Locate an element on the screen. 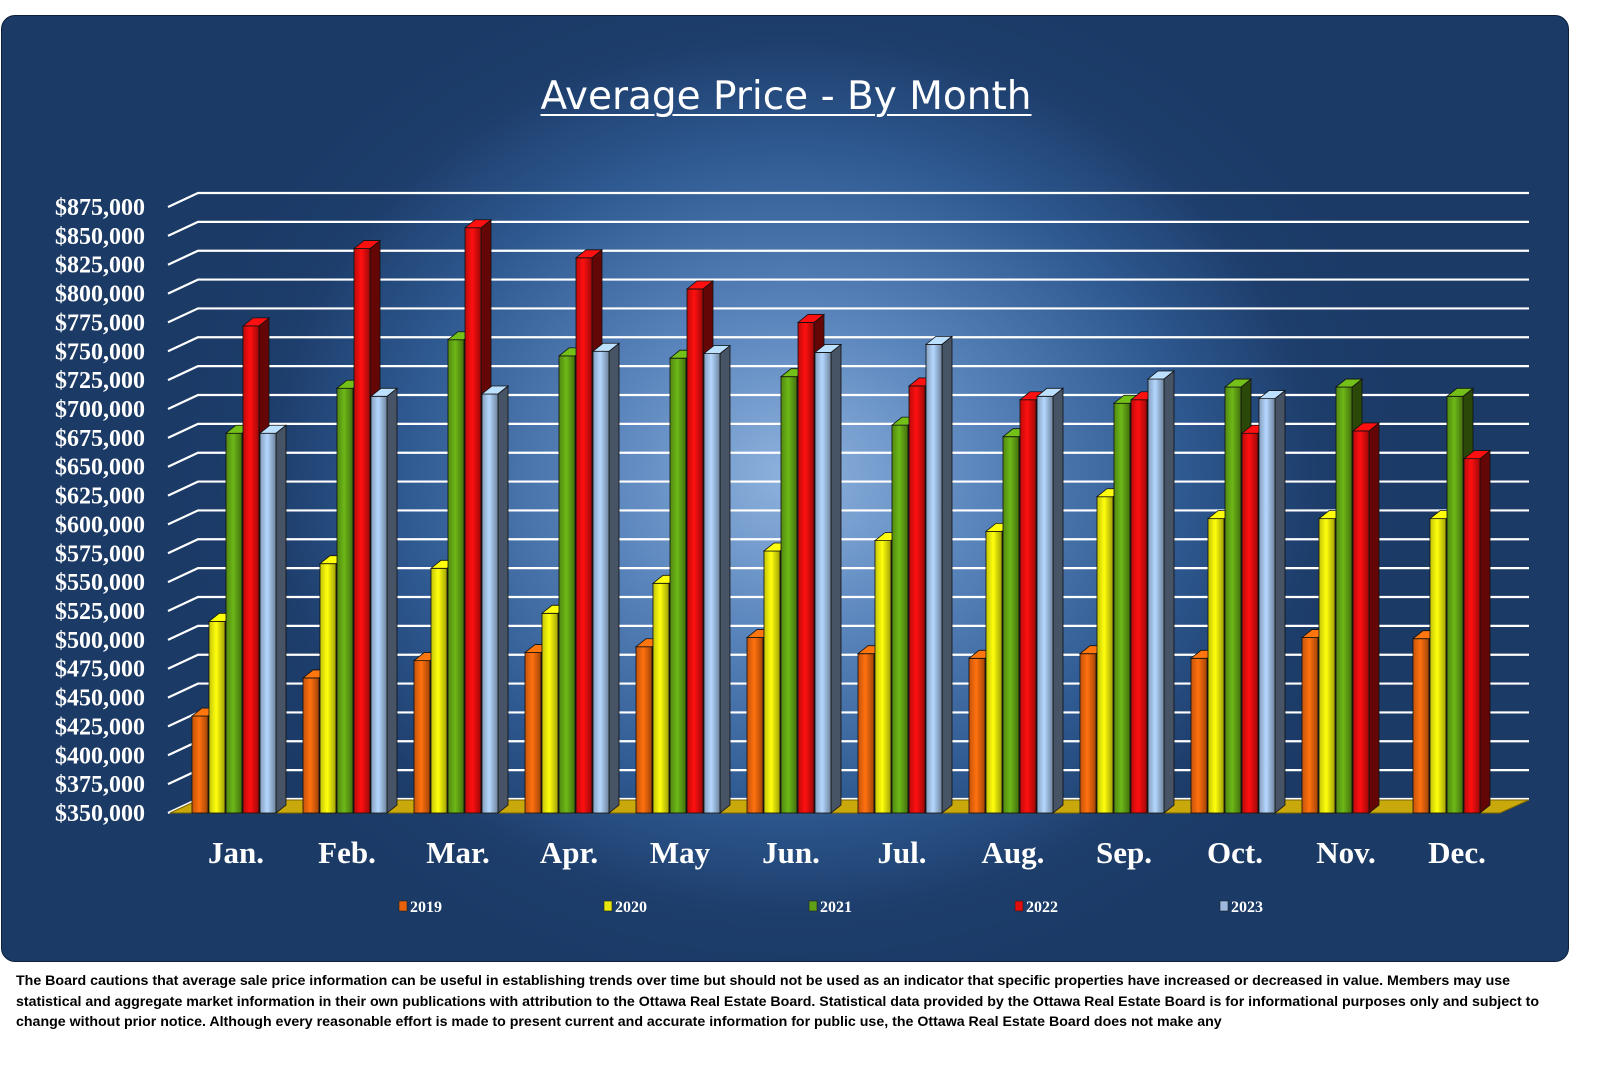 The height and width of the screenshot is (1080, 1617). bar-2022-nov is located at coordinates (1366, 618).